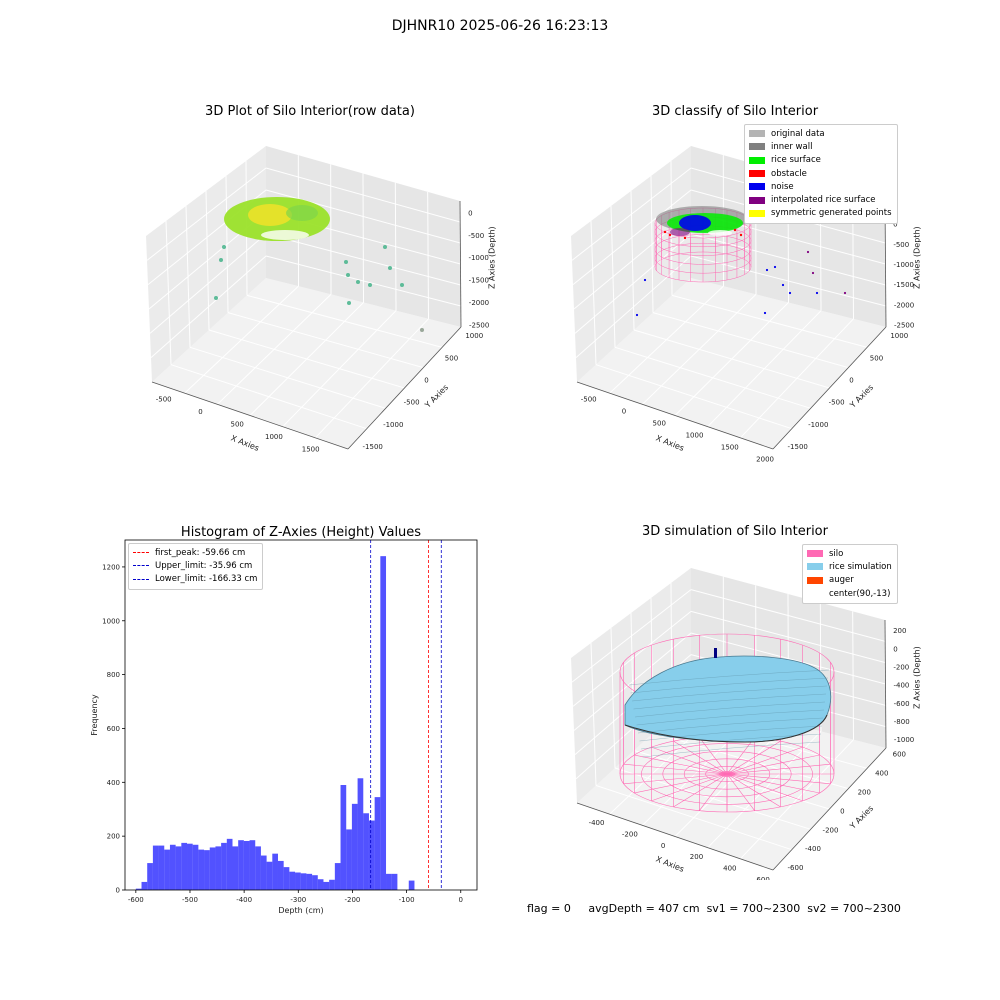 The width and height of the screenshot is (1000, 1000). I want to click on sim-y-tick: 0, so click(842, 811).